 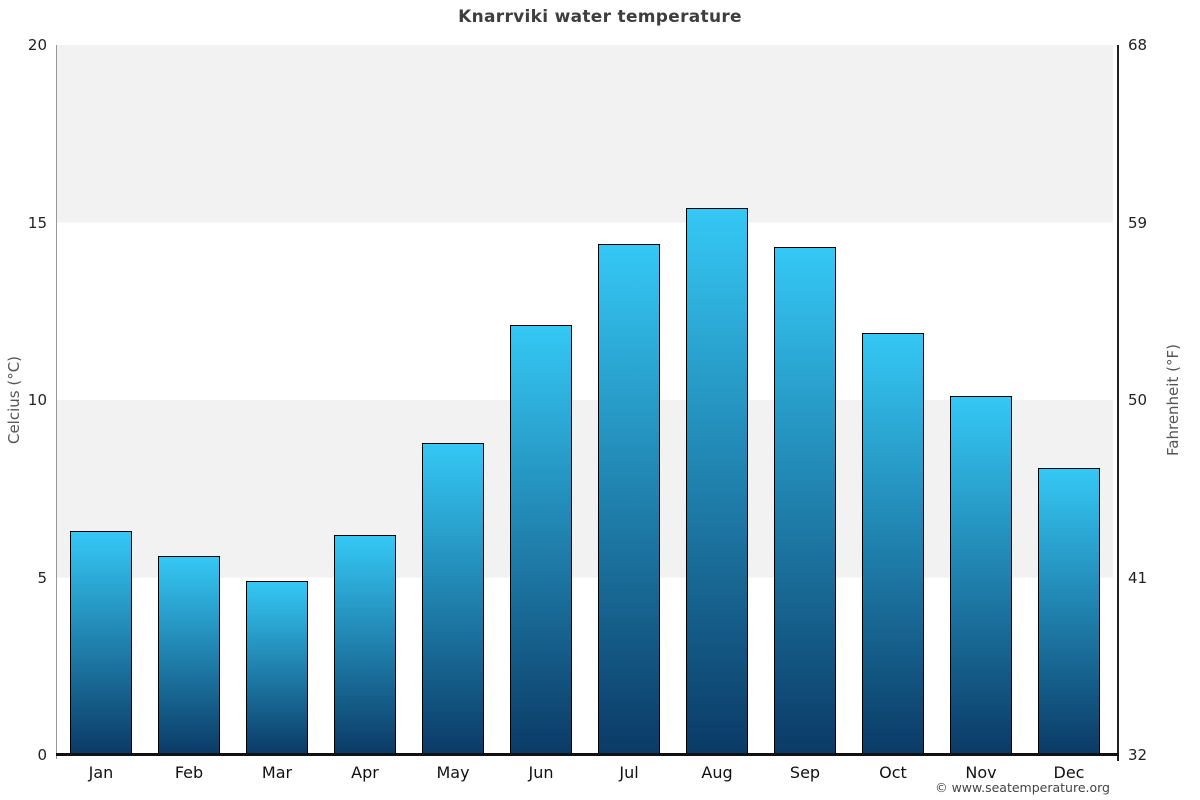 What do you see at coordinates (600, 17) in the screenshot?
I see `chart-title: Knarrviki water temperature` at bounding box center [600, 17].